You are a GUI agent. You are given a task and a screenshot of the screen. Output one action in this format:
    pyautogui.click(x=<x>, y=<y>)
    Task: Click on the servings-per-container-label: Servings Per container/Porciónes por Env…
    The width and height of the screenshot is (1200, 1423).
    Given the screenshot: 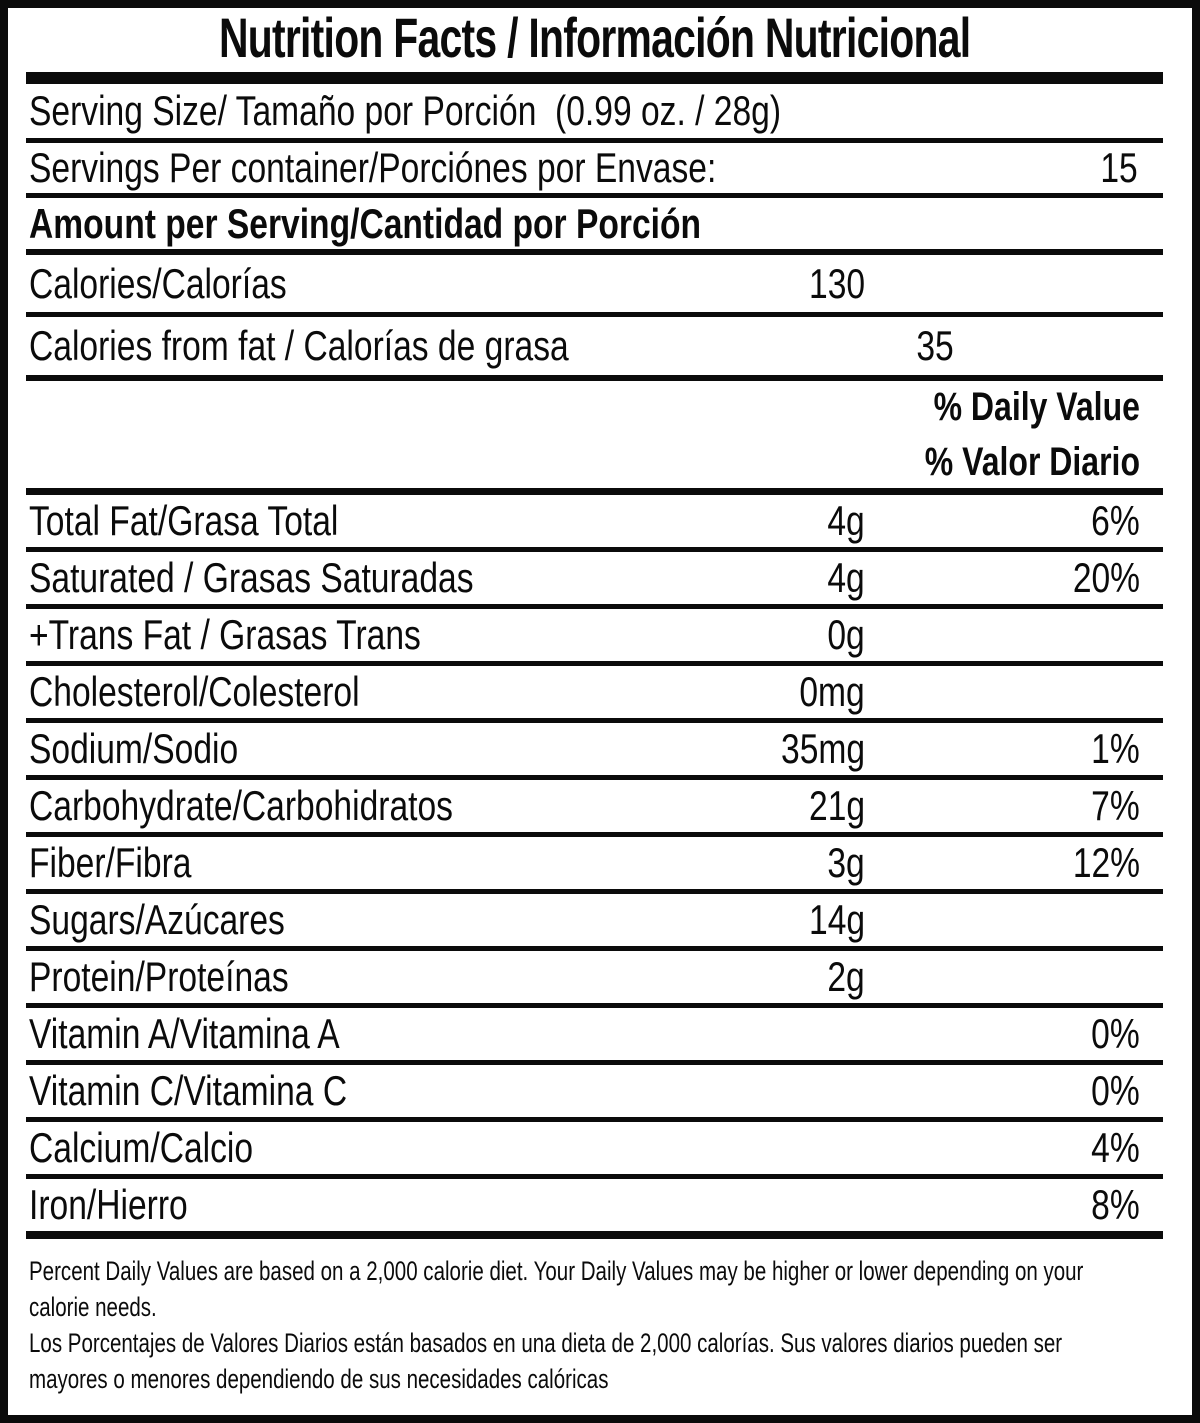 What is the action you would take?
    pyautogui.click(x=373, y=167)
    